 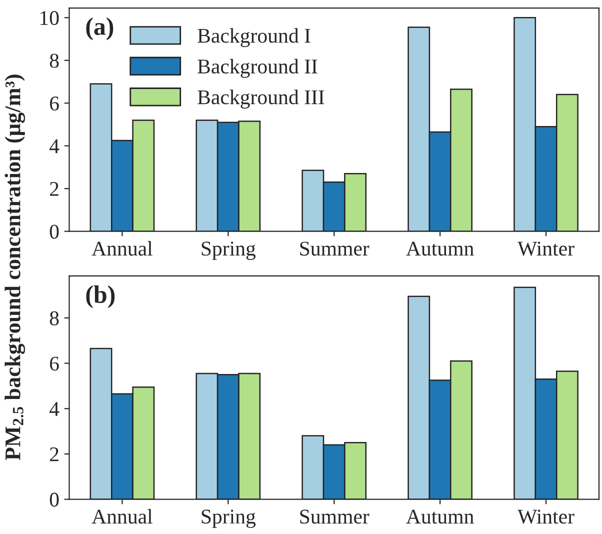 I want to click on y-tick-label: 10, so click(x=49, y=18).